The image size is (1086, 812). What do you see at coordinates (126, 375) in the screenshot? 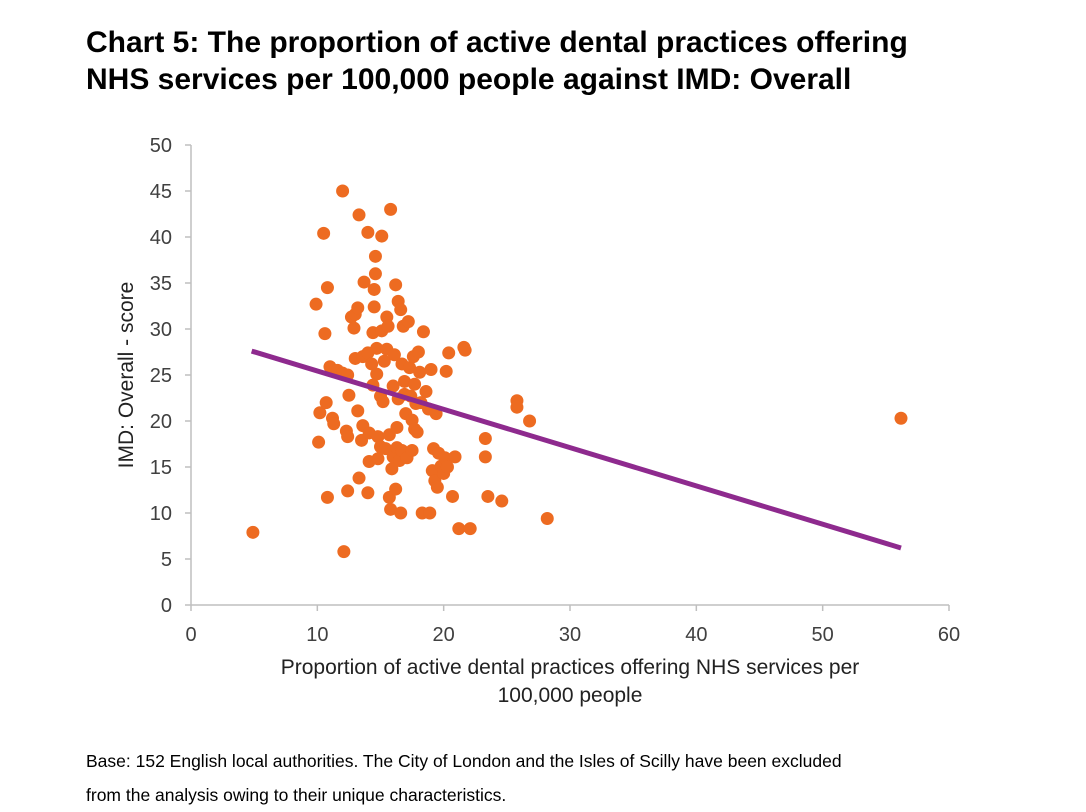
I see `y-axis-title: IMD: Overall - score` at bounding box center [126, 375].